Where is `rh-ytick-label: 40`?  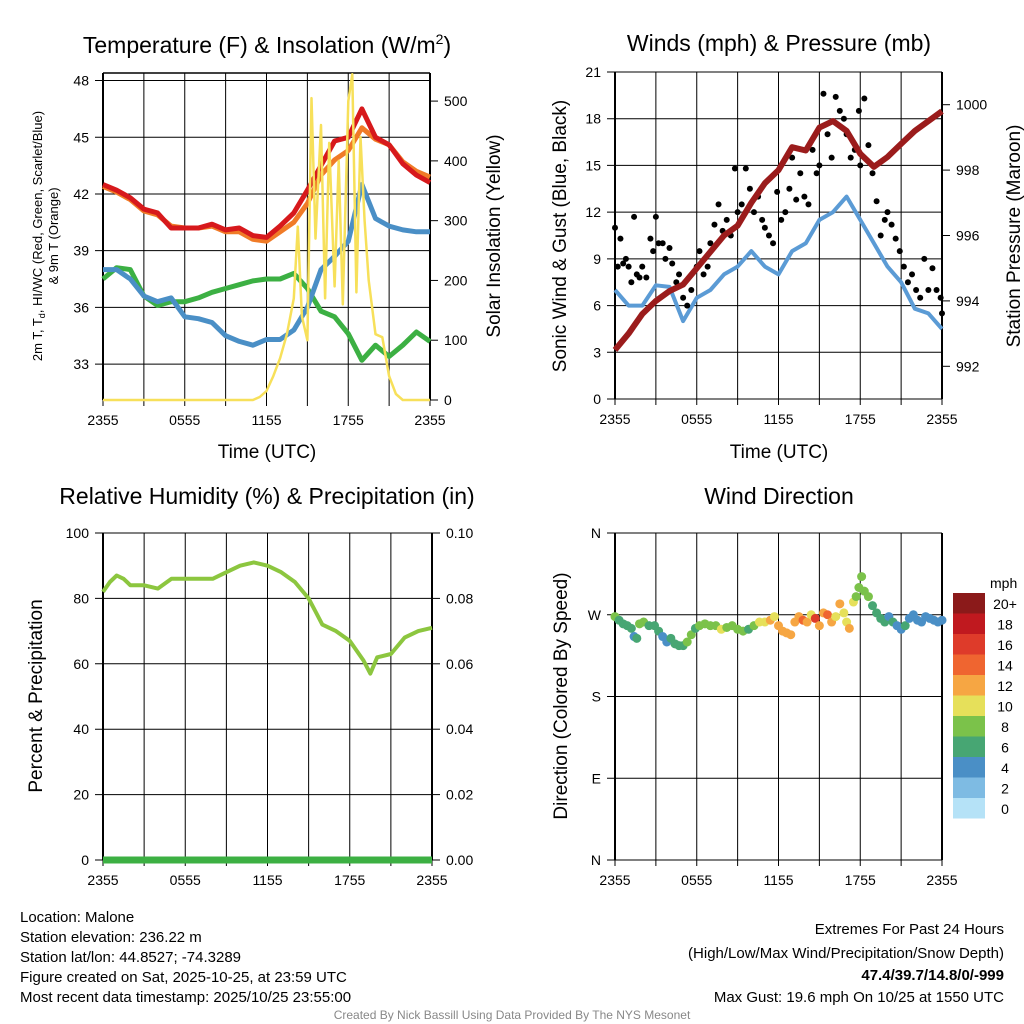 rh-ytick-label: 40 is located at coordinates (81, 729).